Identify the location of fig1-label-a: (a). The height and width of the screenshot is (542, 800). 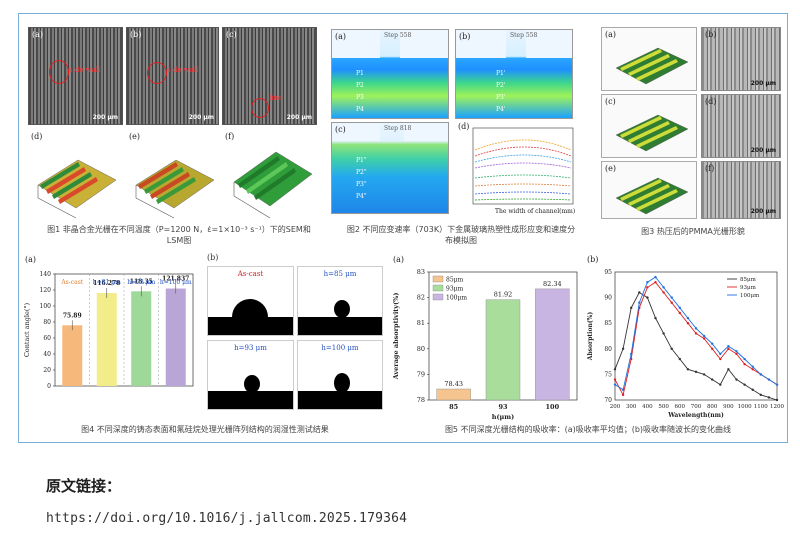
(38, 34).